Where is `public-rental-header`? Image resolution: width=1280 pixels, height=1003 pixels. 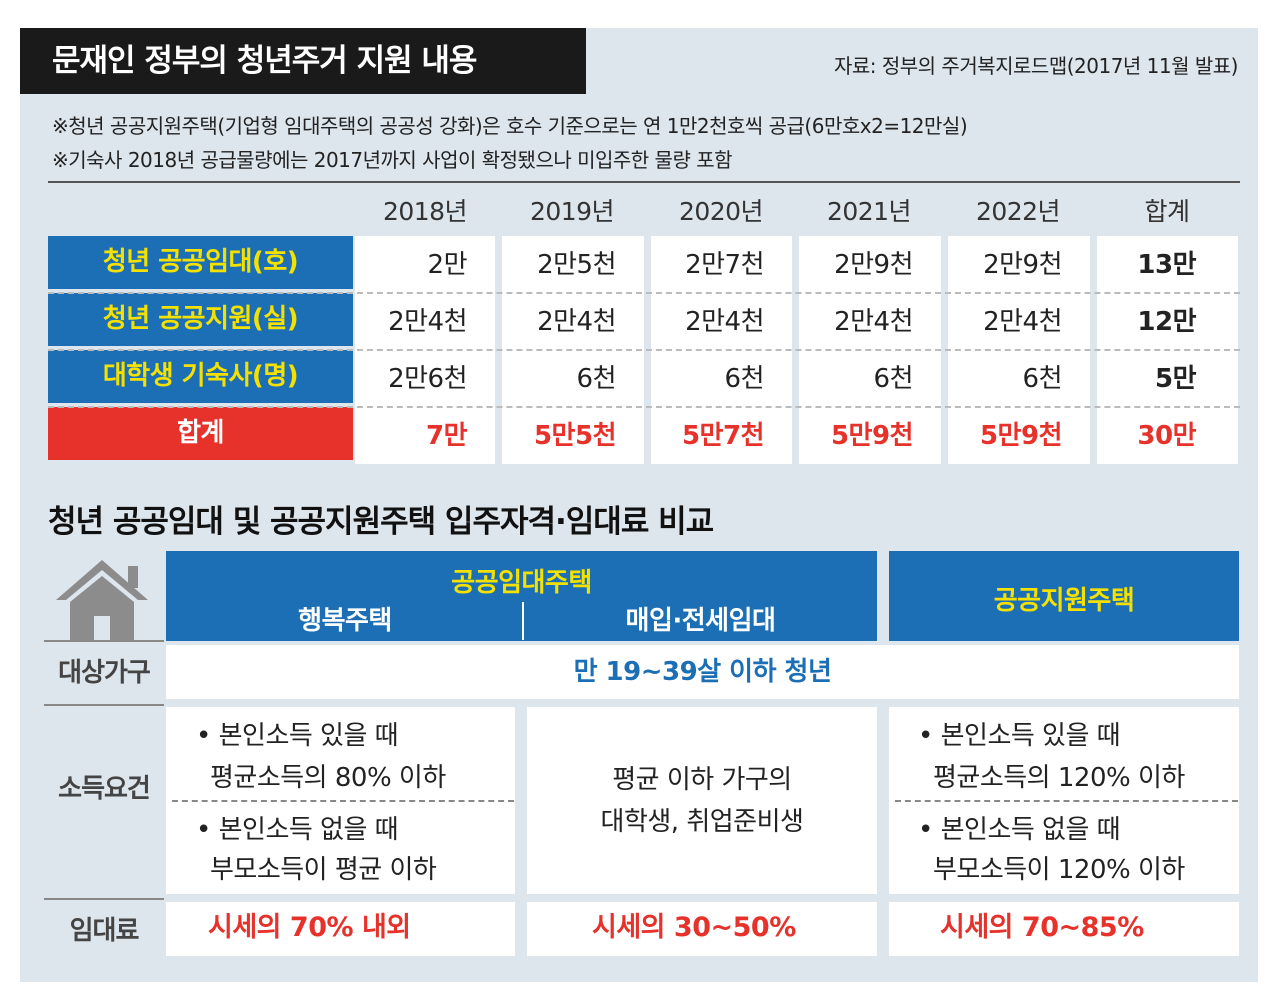
public-rental-header is located at coordinates (521, 596).